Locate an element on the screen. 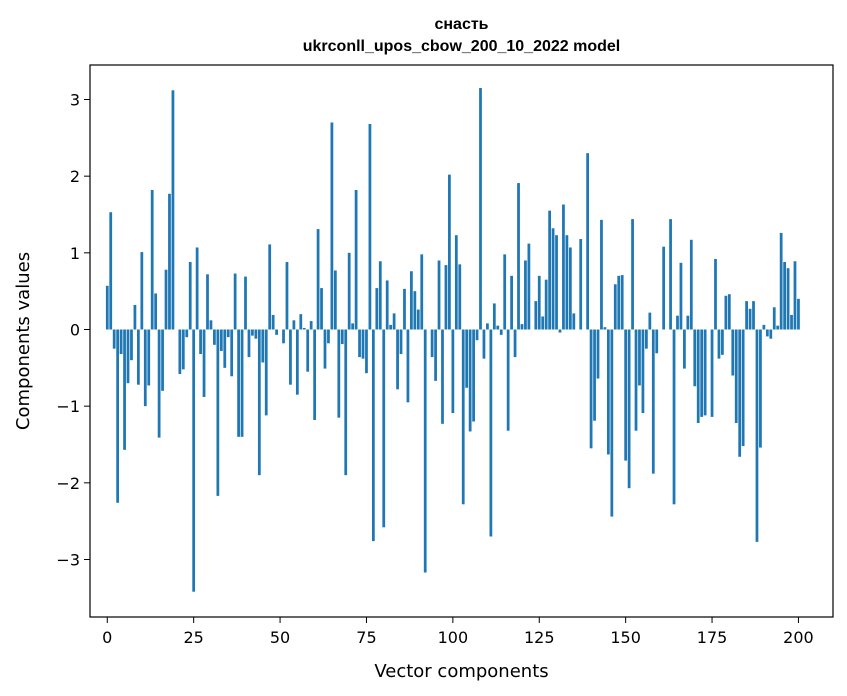 The image size is (847, 696). y-axis-ticks: −3 −2 −1 0 1 2 3 is located at coordinates (73, 330).